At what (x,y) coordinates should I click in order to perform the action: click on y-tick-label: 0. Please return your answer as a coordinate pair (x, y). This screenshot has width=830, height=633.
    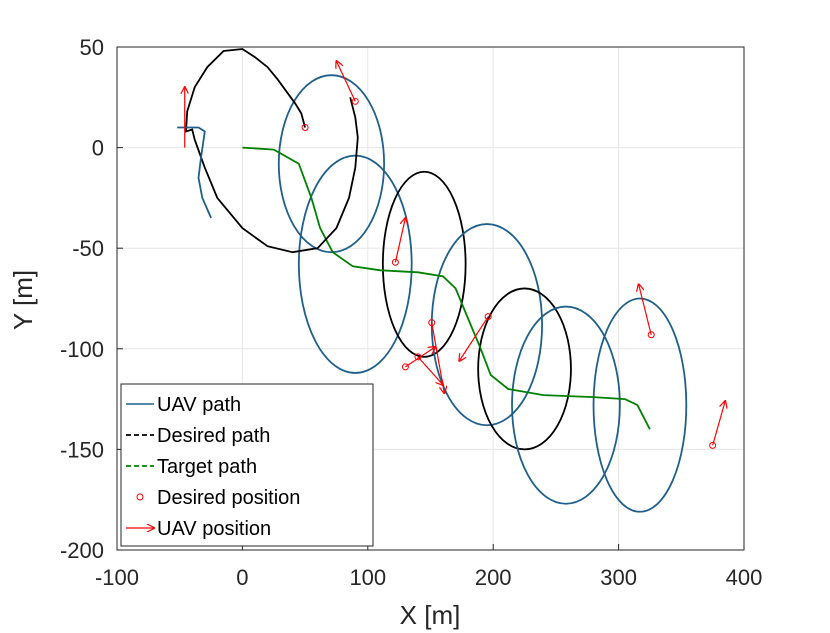
    Looking at the image, I should click on (98, 148).